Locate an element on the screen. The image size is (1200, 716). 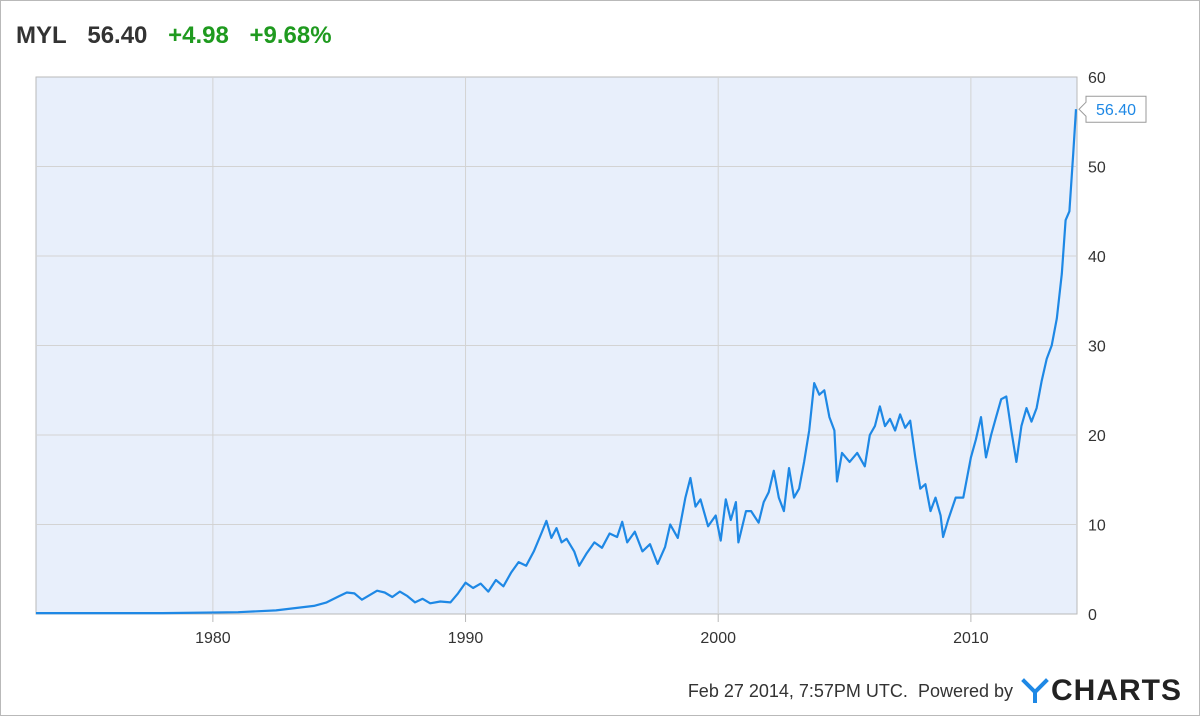
price-change-percent: +9.68% is located at coordinates (290, 35).